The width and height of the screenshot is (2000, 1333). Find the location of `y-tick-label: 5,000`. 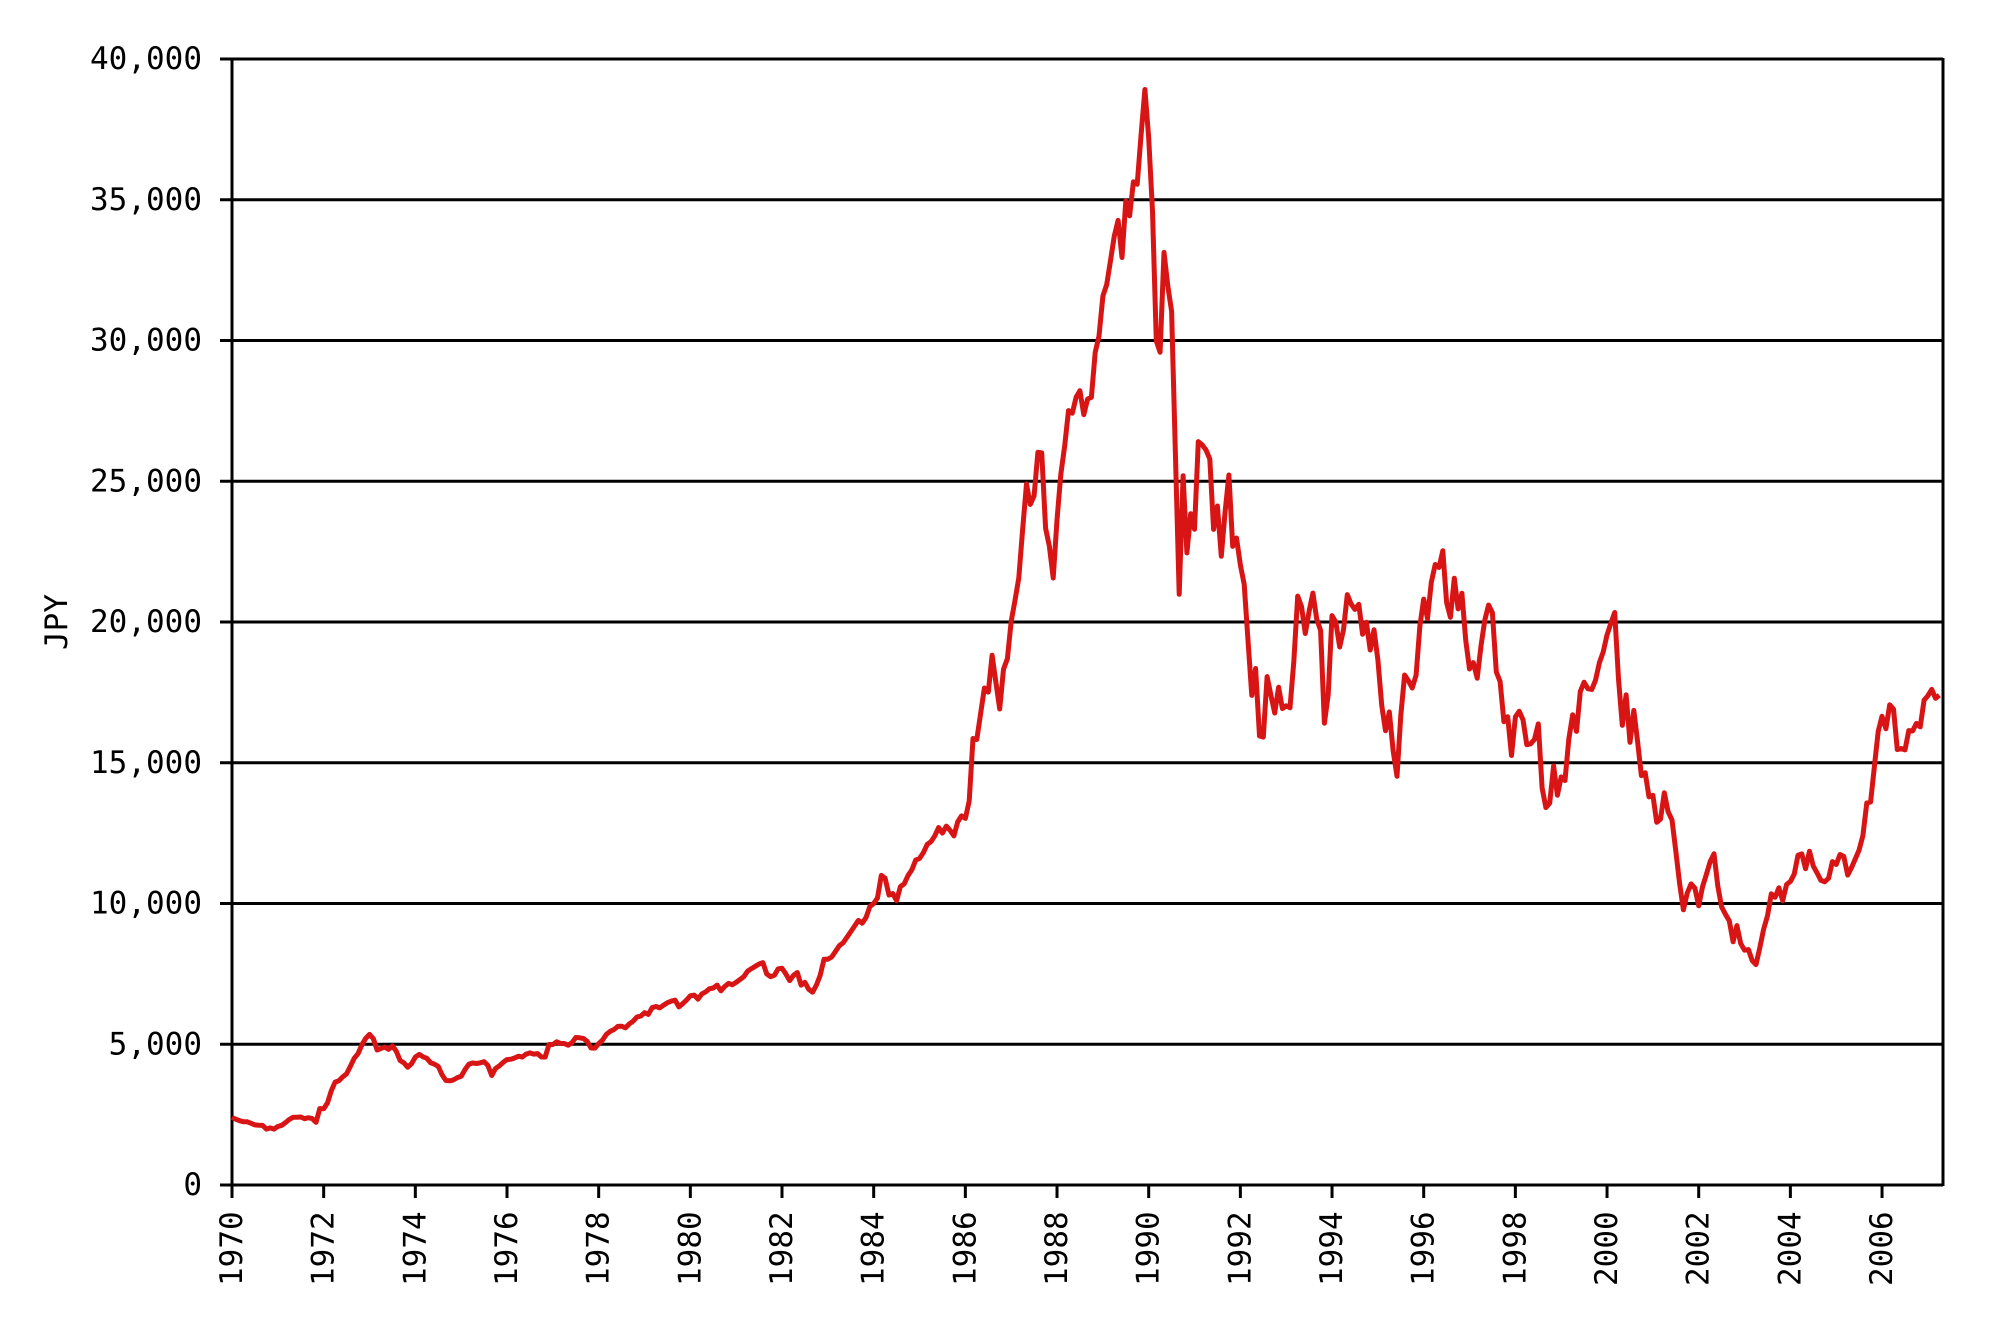

y-tick-label: 5,000 is located at coordinates (155, 1044).